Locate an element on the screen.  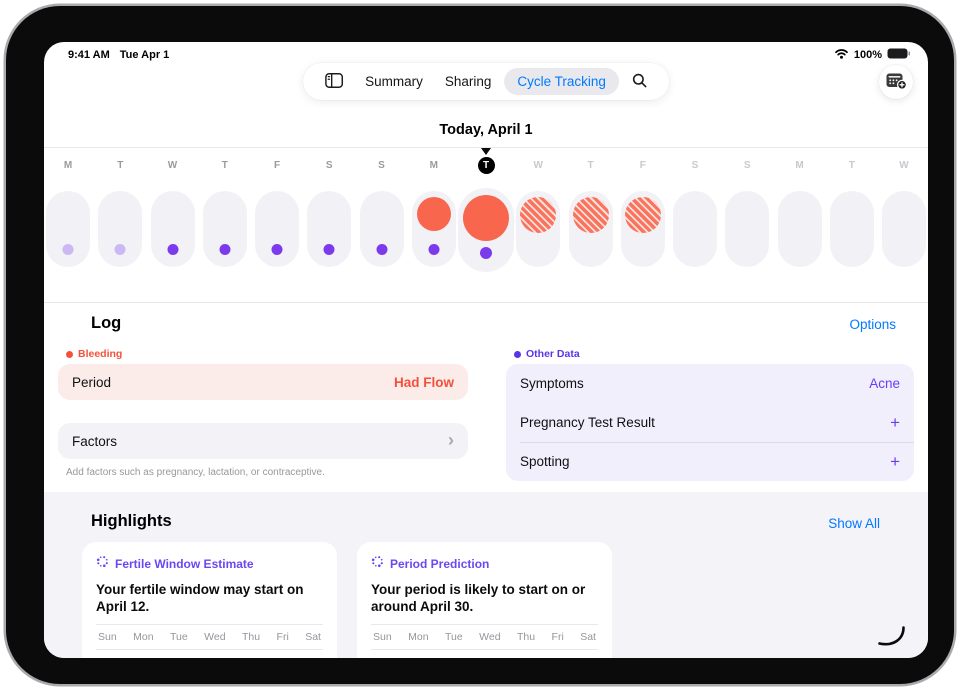
options-link: Options is located at coordinates (872, 324).